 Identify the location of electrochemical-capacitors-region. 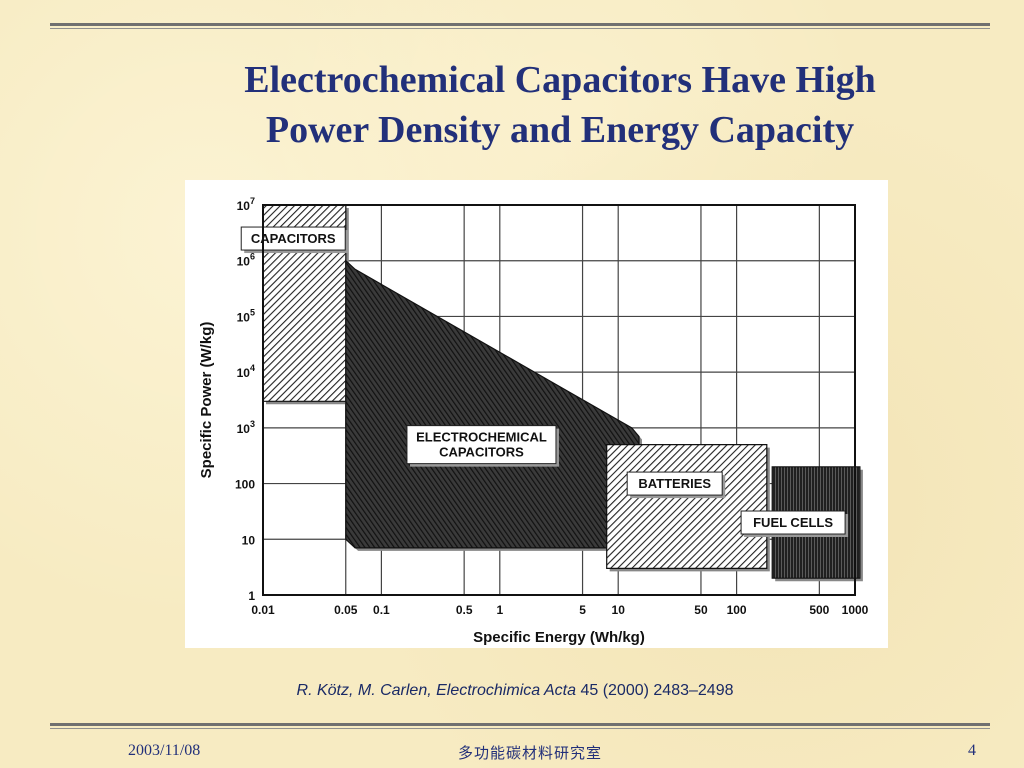
(492, 404).